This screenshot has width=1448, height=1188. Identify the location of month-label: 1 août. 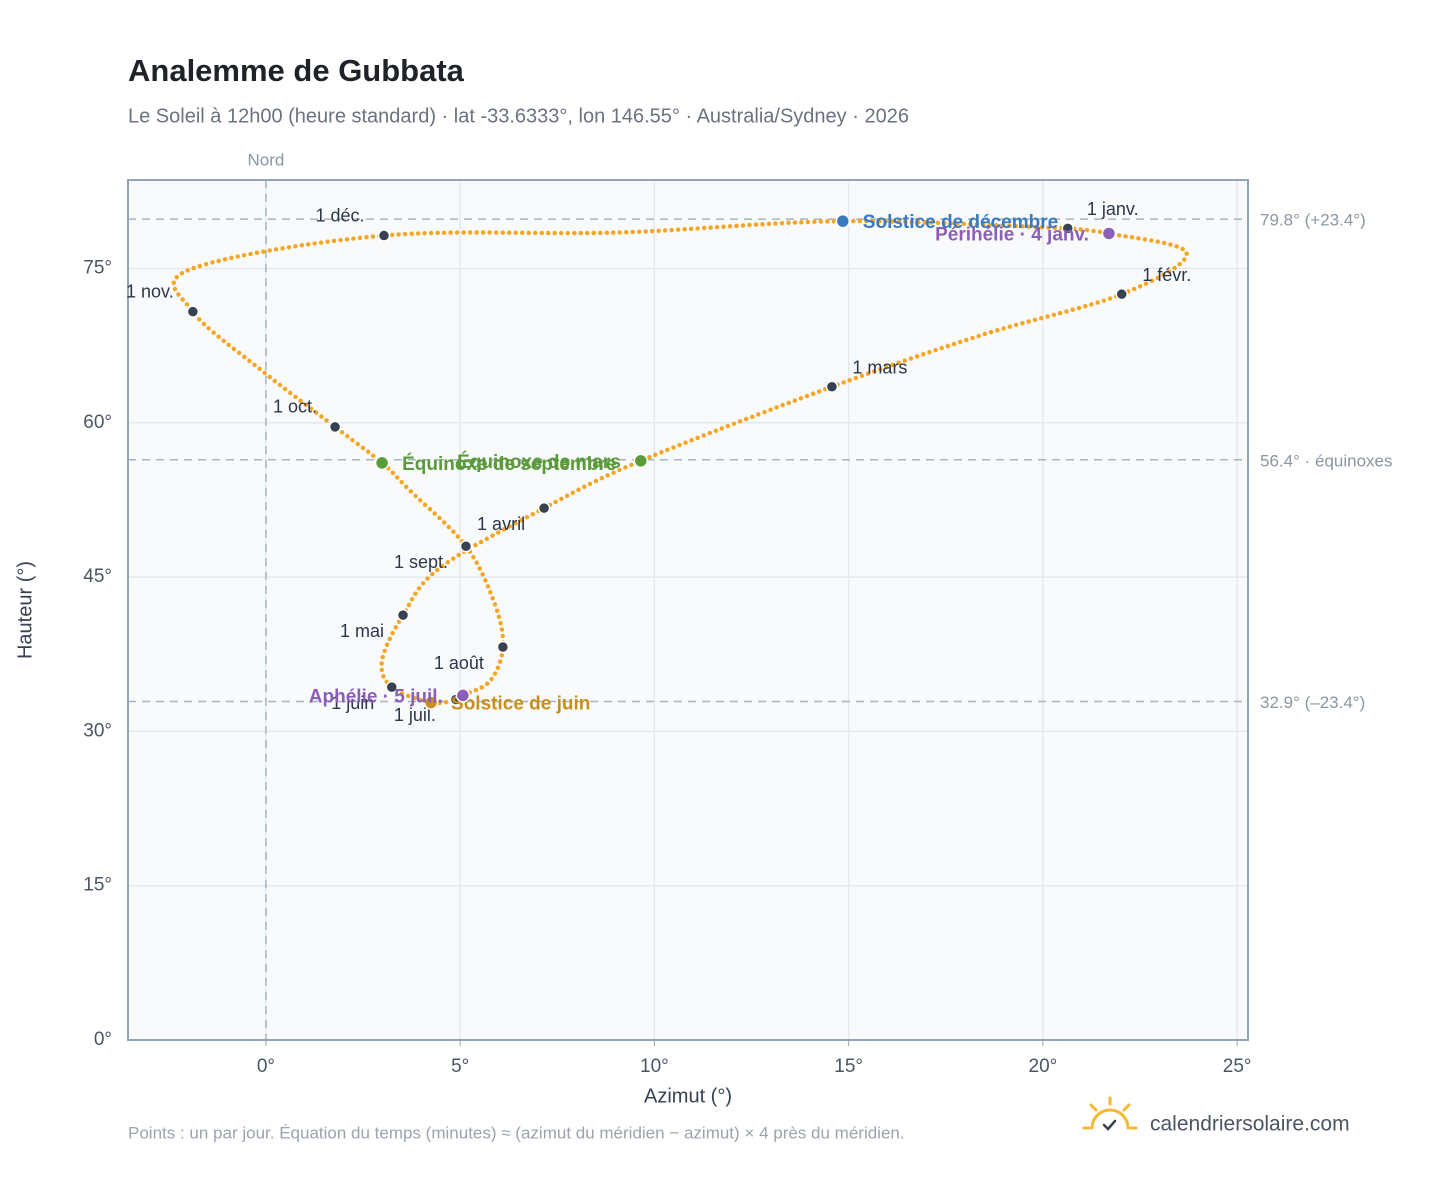
(459, 663).